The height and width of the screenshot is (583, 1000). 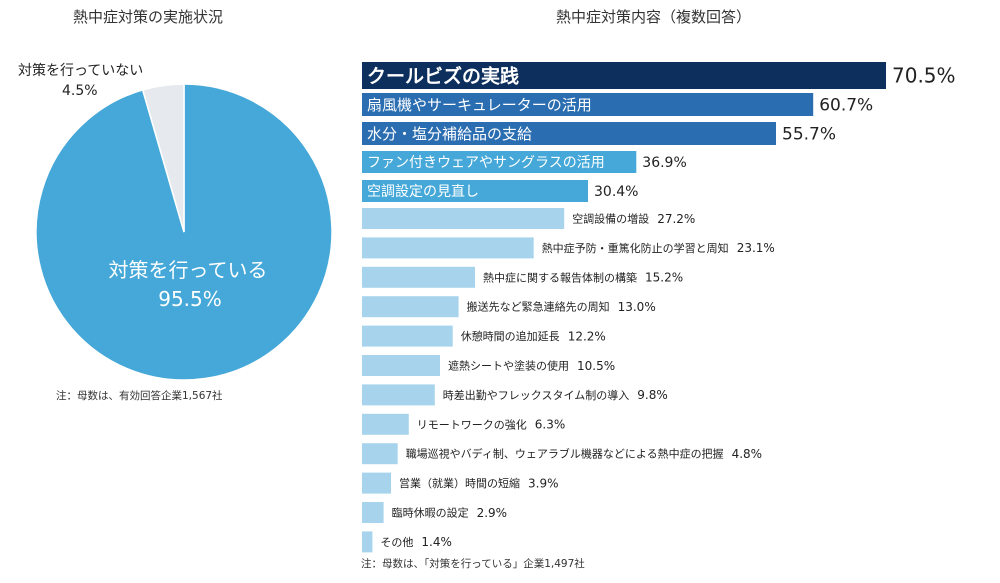 What do you see at coordinates (423, 191) in the screenshot?
I see `bar-category-label: 空調設定の見直し` at bounding box center [423, 191].